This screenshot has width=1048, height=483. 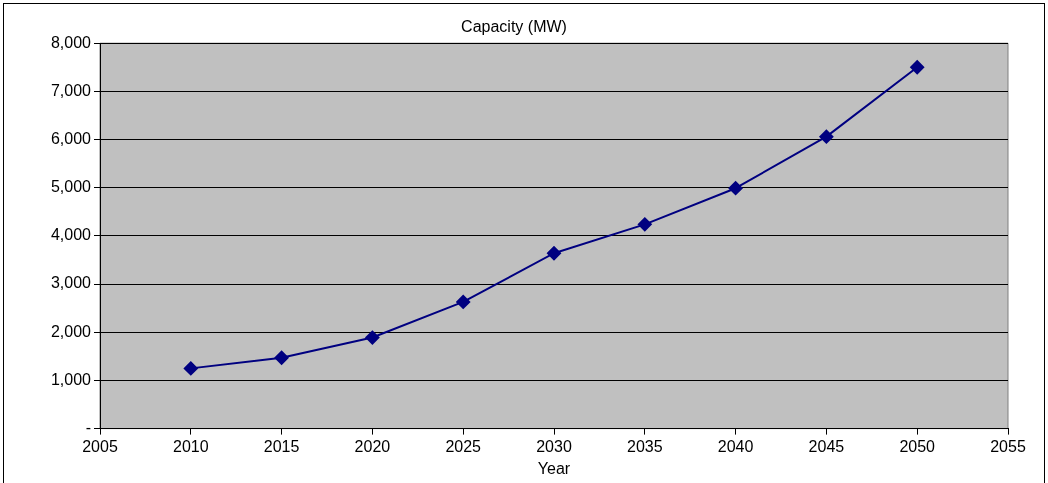 What do you see at coordinates (71, 283) in the screenshot?
I see `y-tick-label: 3,000` at bounding box center [71, 283].